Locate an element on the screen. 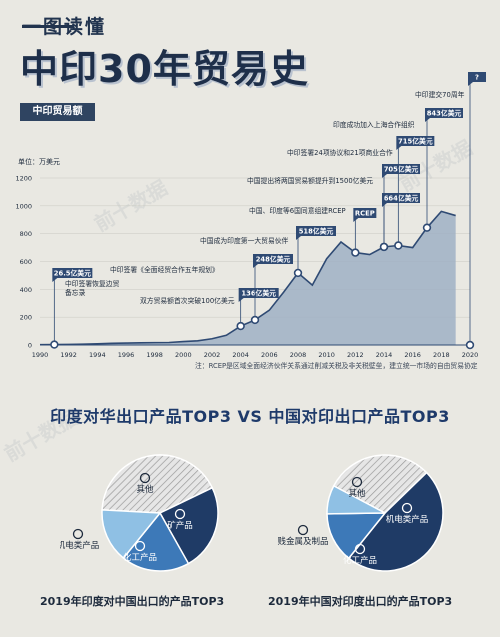 This screenshot has width=500, height=637. x-tick-label: 2000 is located at coordinates (183, 355).